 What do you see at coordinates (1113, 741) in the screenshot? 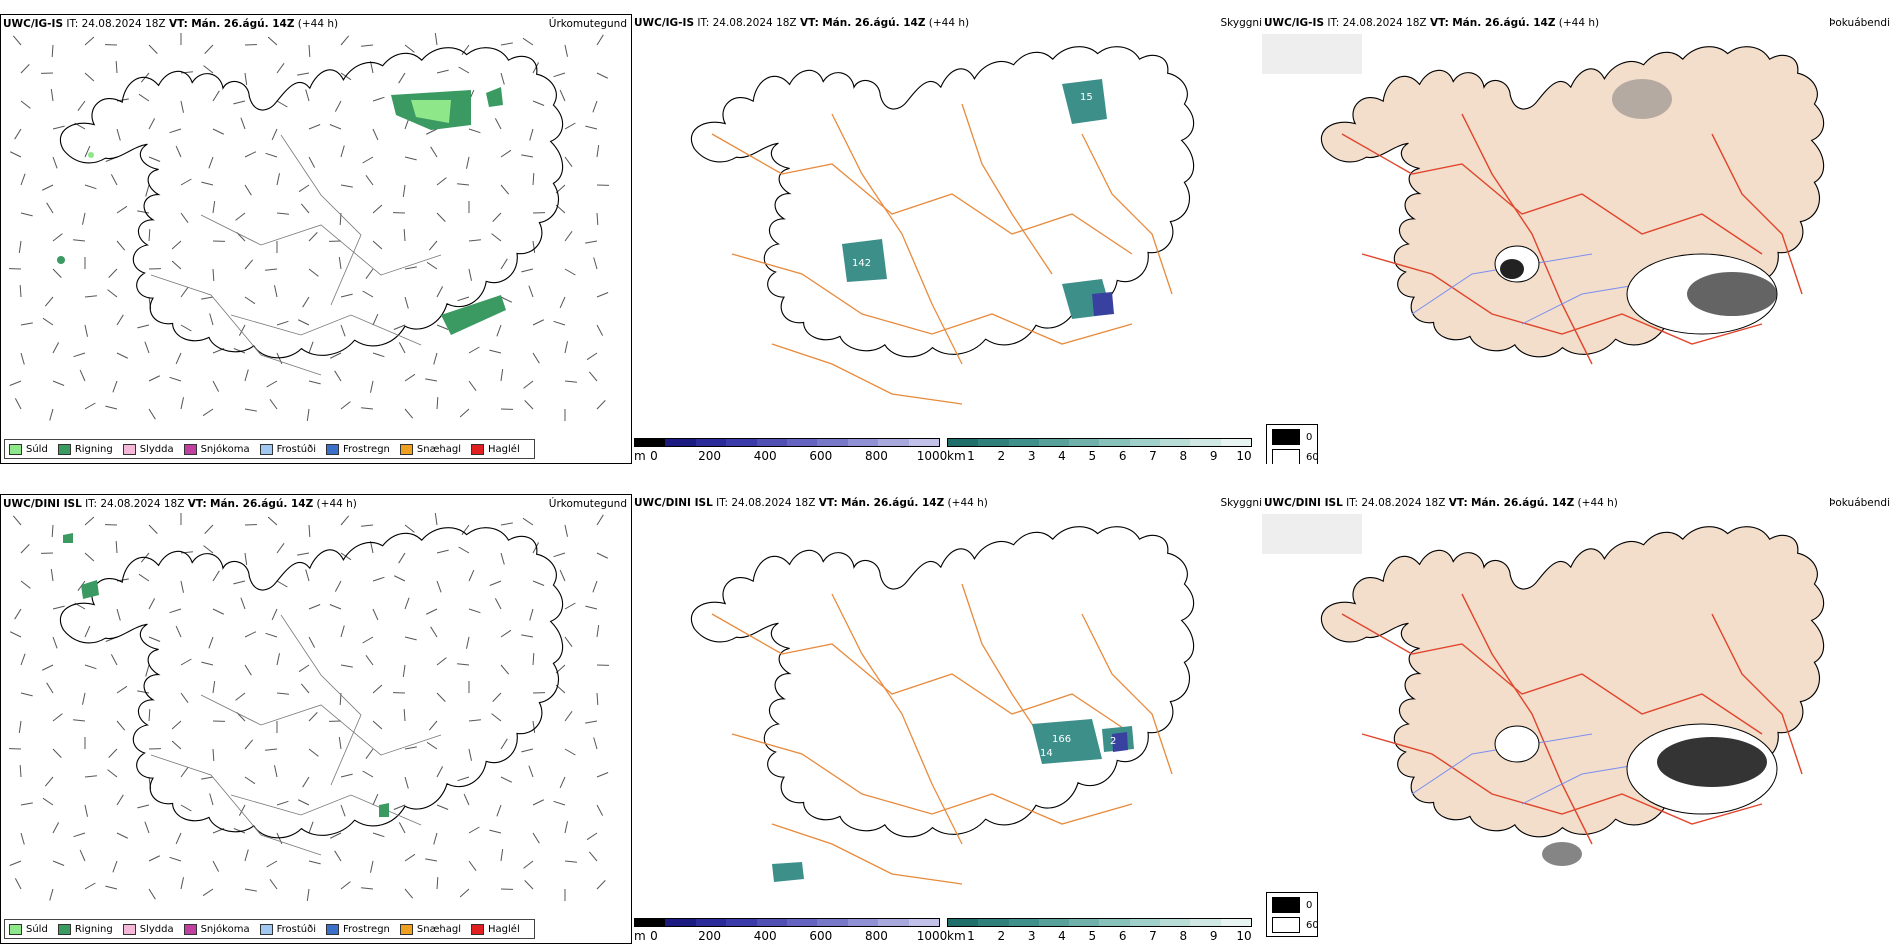
I see `vis-label: 2` at bounding box center [1113, 741].